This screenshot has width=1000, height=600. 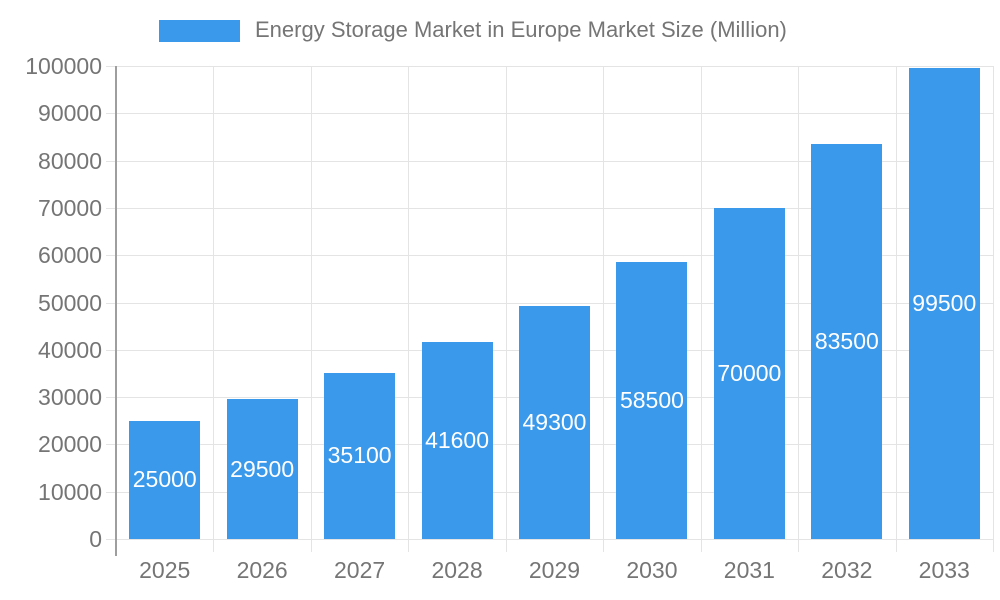 What do you see at coordinates (63, 66) in the screenshot?
I see `y-axis-tick-label: 100000` at bounding box center [63, 66].